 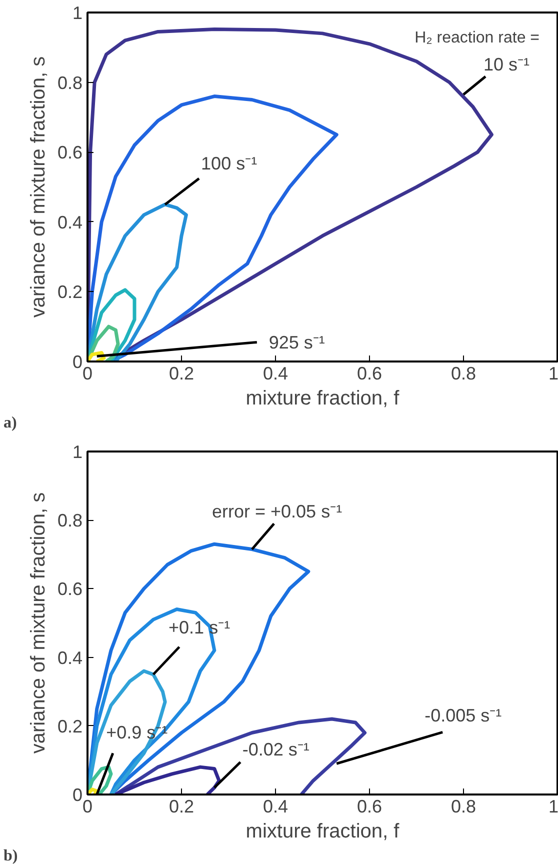 I want to click on annotation: 925 s⁻¹, so click(x=296, y=342).